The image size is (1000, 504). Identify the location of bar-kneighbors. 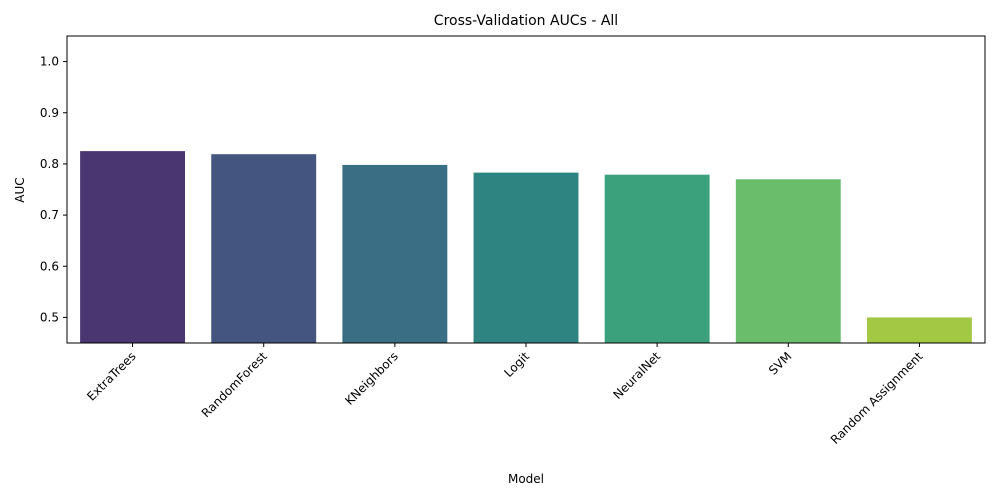
(395, 253).